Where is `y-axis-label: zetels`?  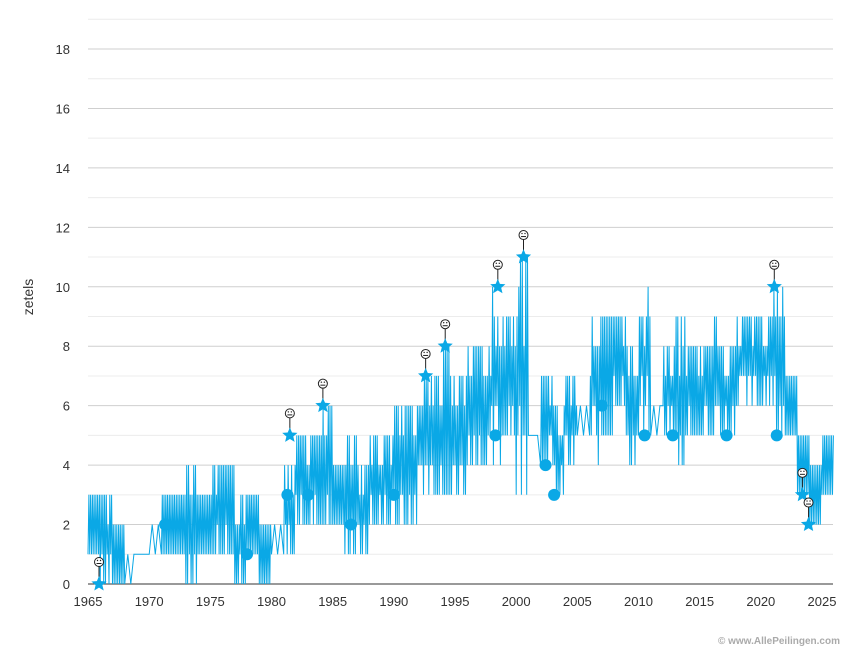 y-axis-label: zetels is located at coordinates (28, 297).